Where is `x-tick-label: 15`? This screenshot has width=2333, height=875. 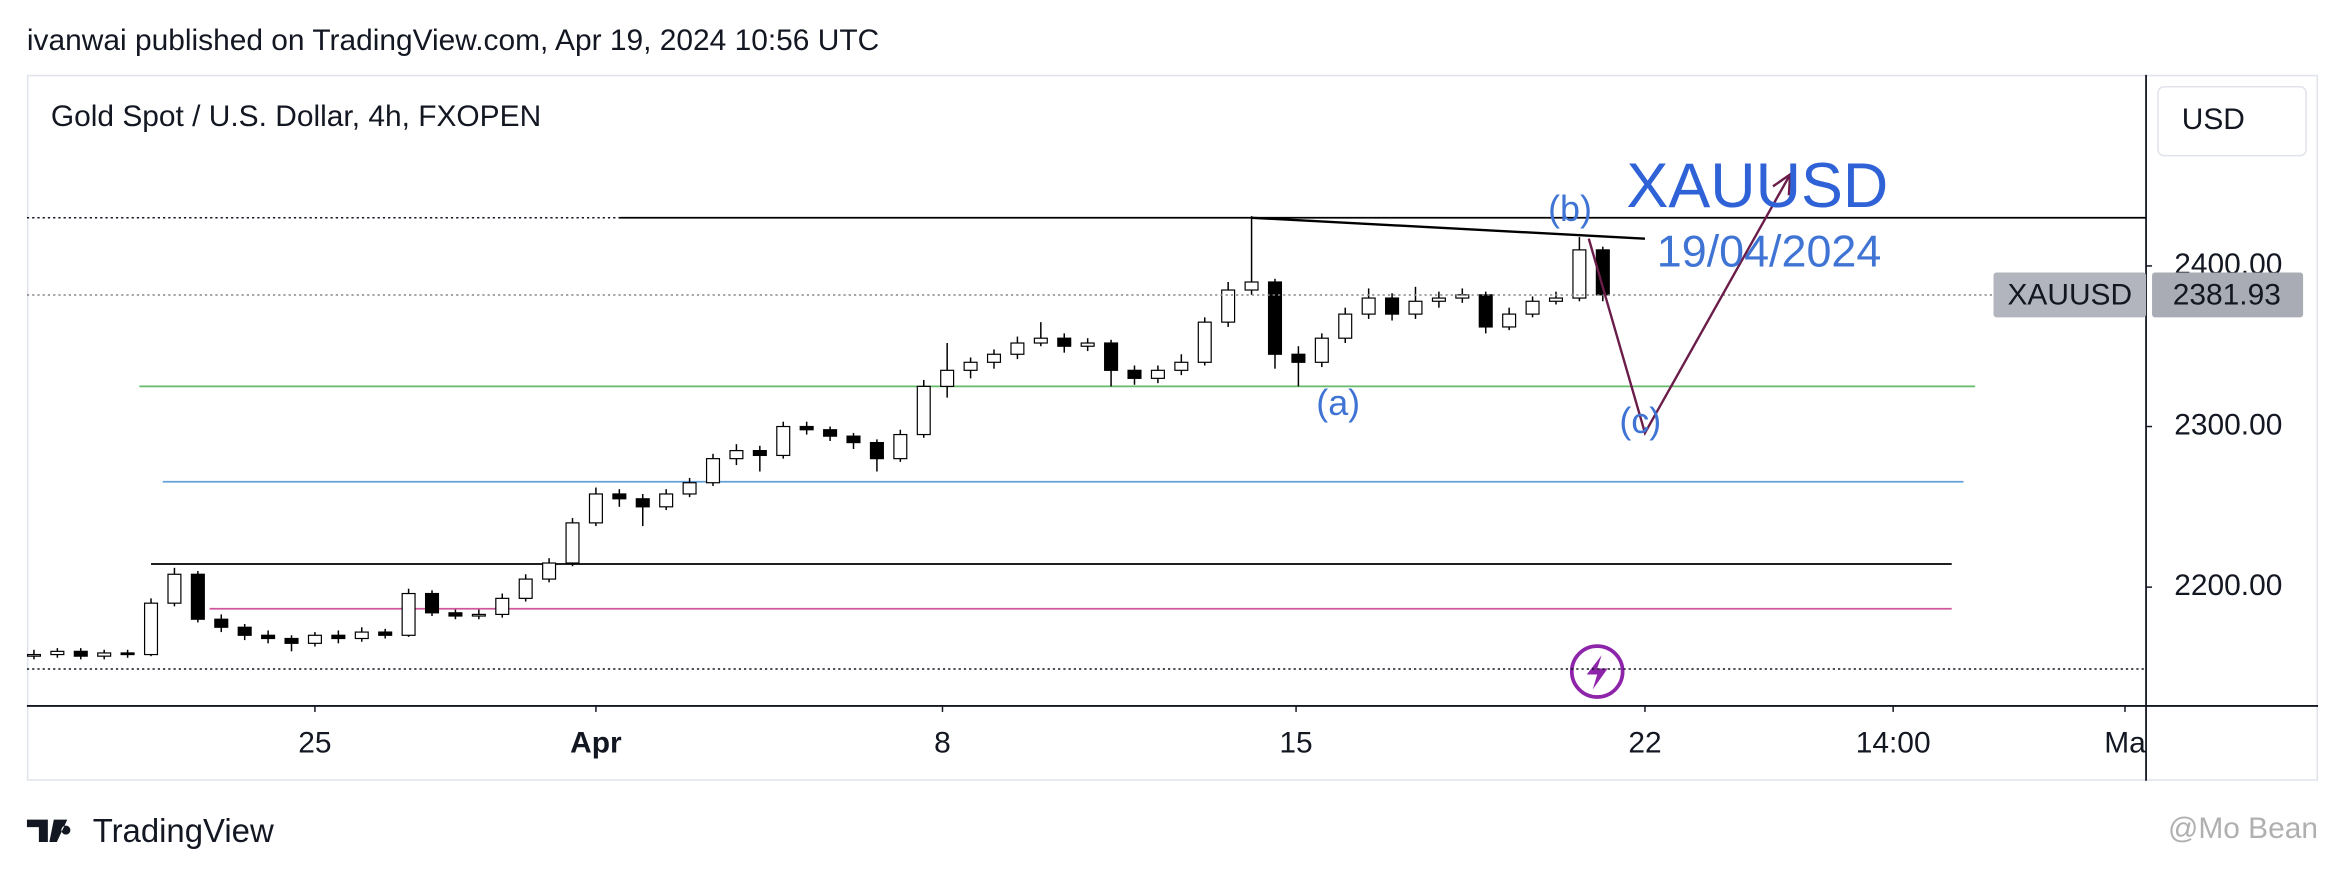
x-tick-label: 15 is located at coordinates (1295, 743).